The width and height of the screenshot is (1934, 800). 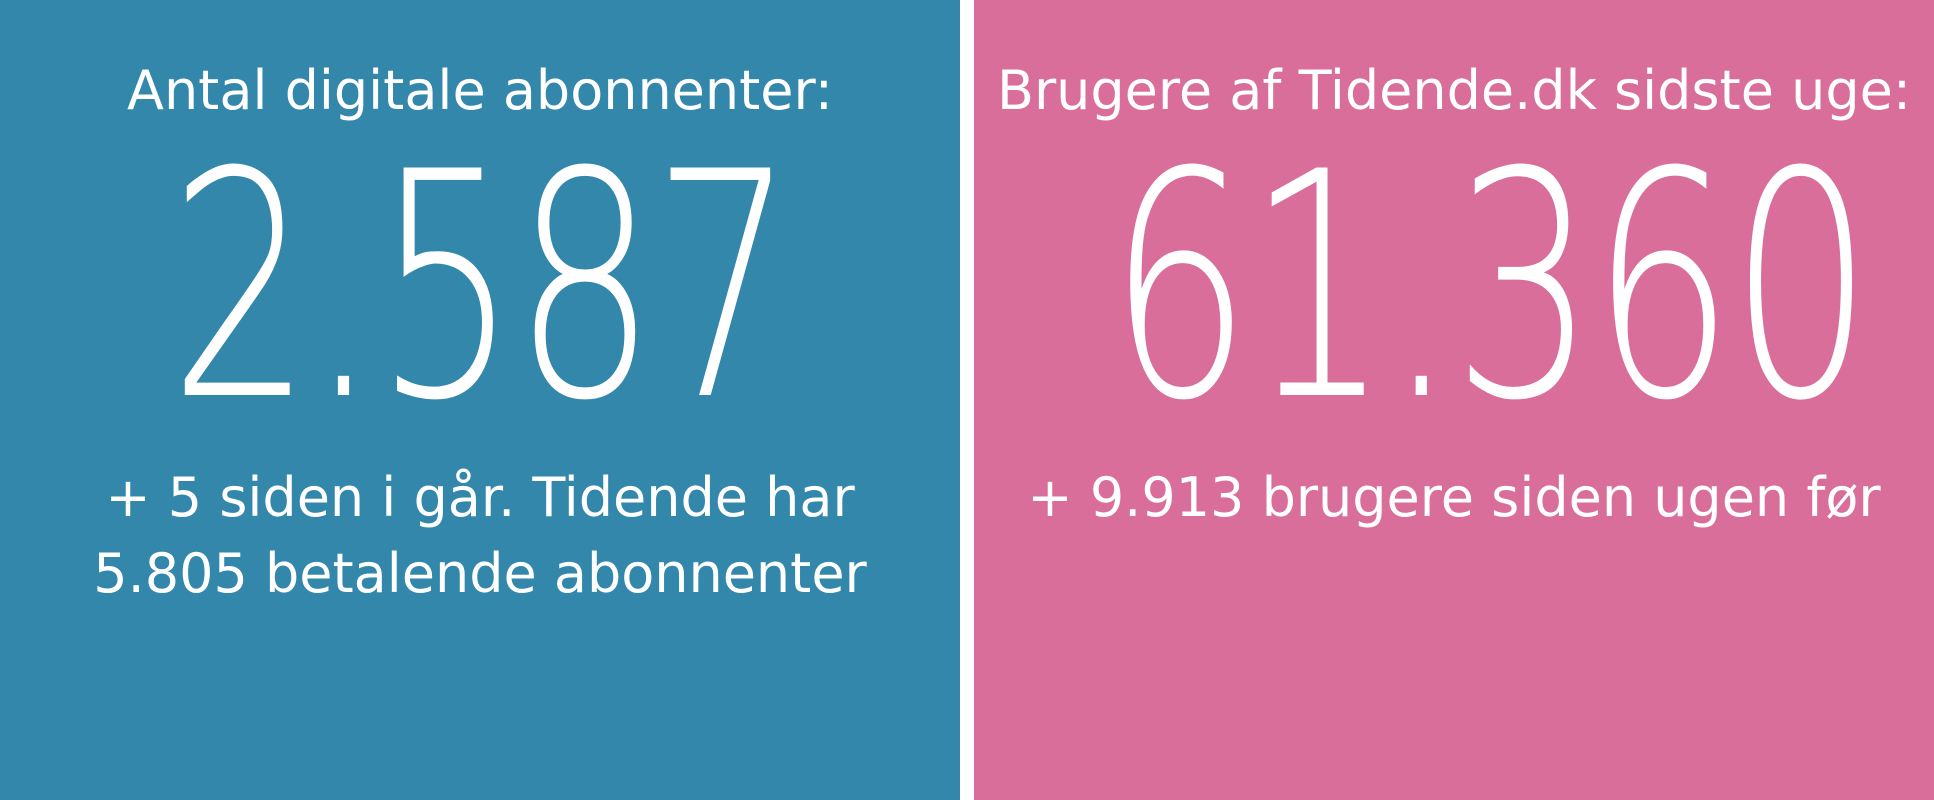 I want to click on paying-subscribers-count: 5.805 betalende abonnenter, so click(x=480, y=573).